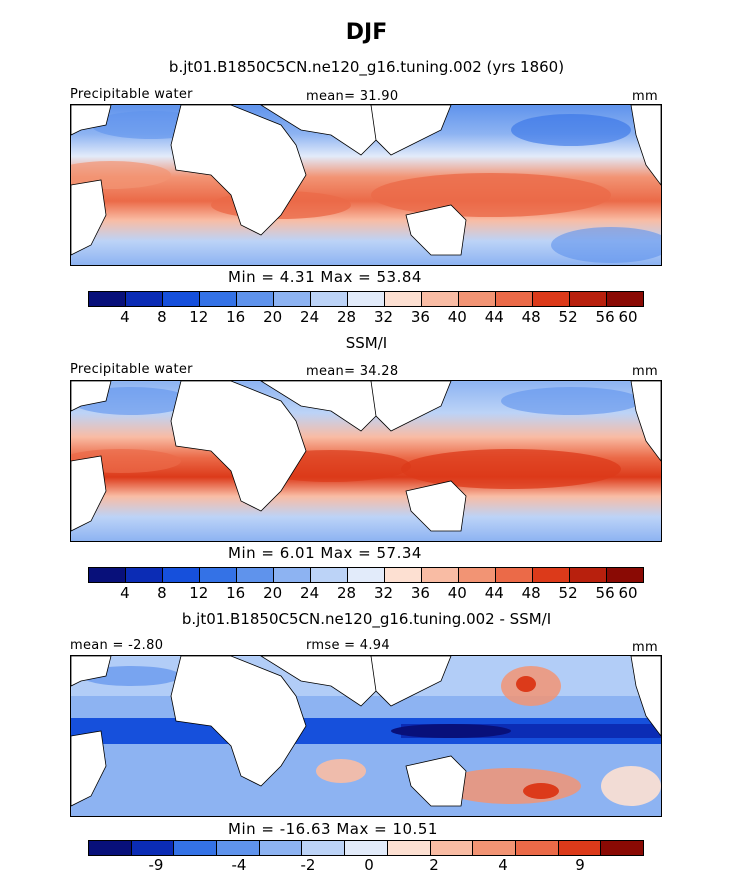 The width and height of the screenshot is (733, 877). Describe the element at coordinates (366, 32) in the screenshot. I see `page-title: DJF` at that location.